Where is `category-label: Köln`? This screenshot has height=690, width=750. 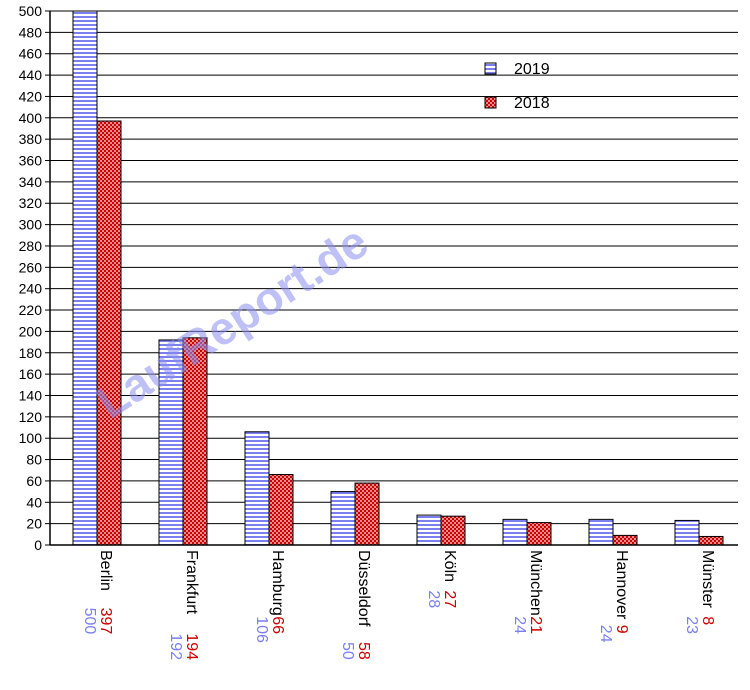
category-label: Köln is located at coordinates (449, 566).